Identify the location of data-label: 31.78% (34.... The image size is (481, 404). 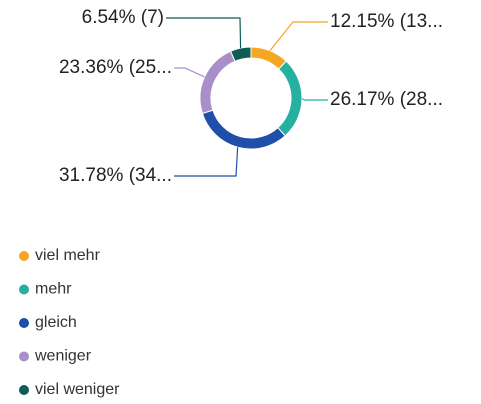
(115, 175).